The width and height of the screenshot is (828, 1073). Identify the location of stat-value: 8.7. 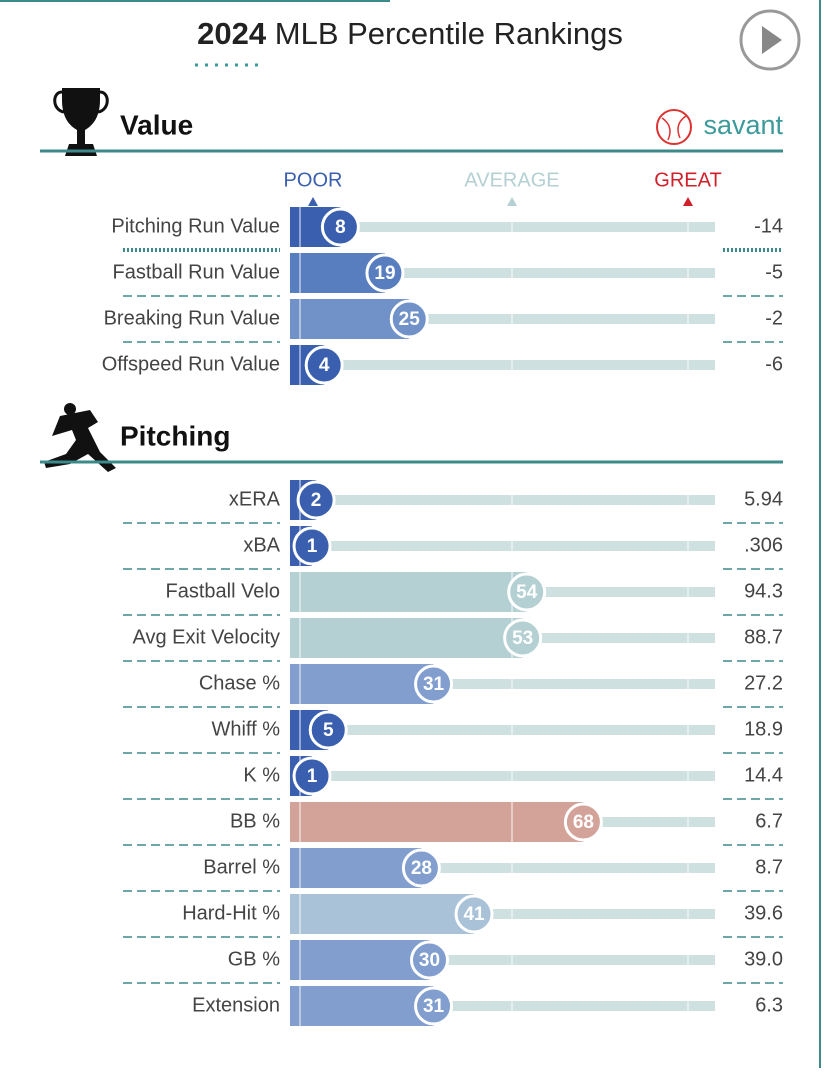
(769, 867).